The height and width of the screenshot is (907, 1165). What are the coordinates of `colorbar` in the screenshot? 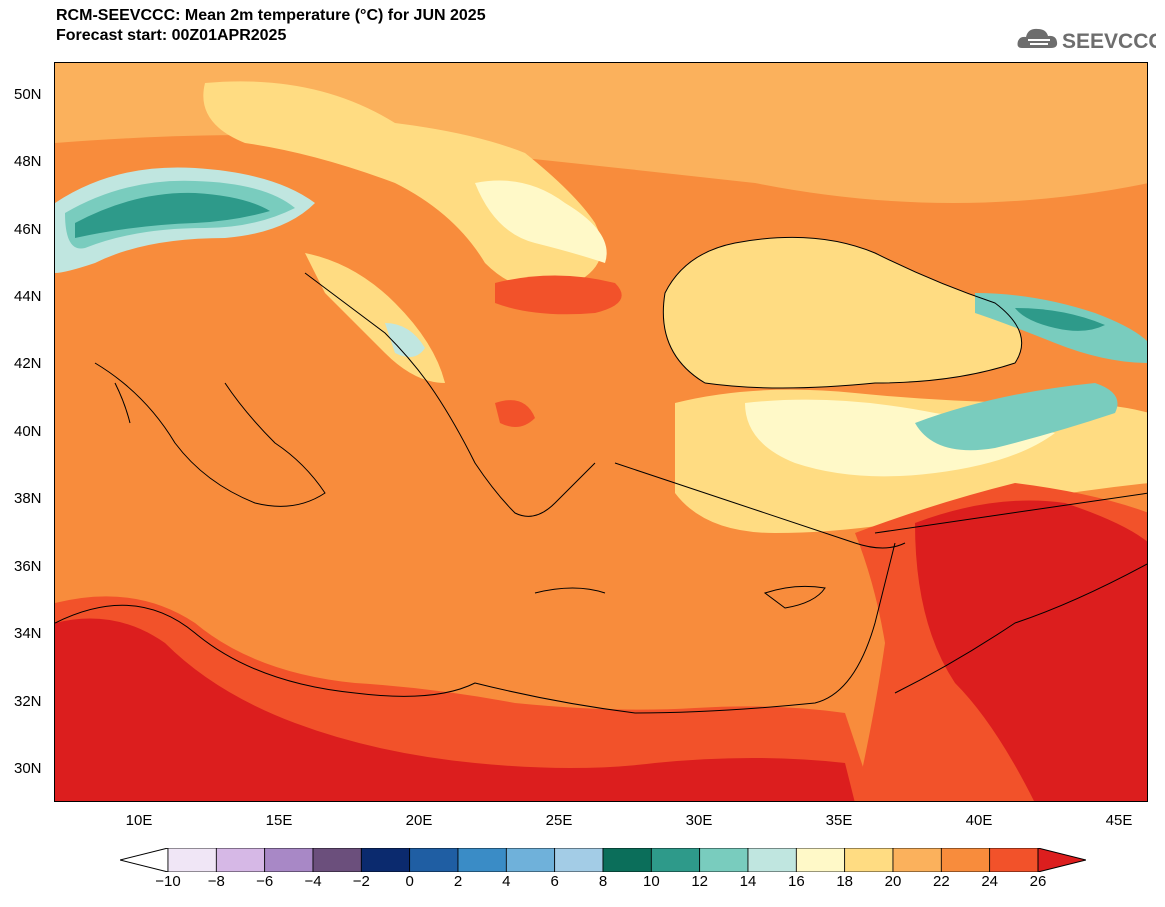 It's located at (603, 860).